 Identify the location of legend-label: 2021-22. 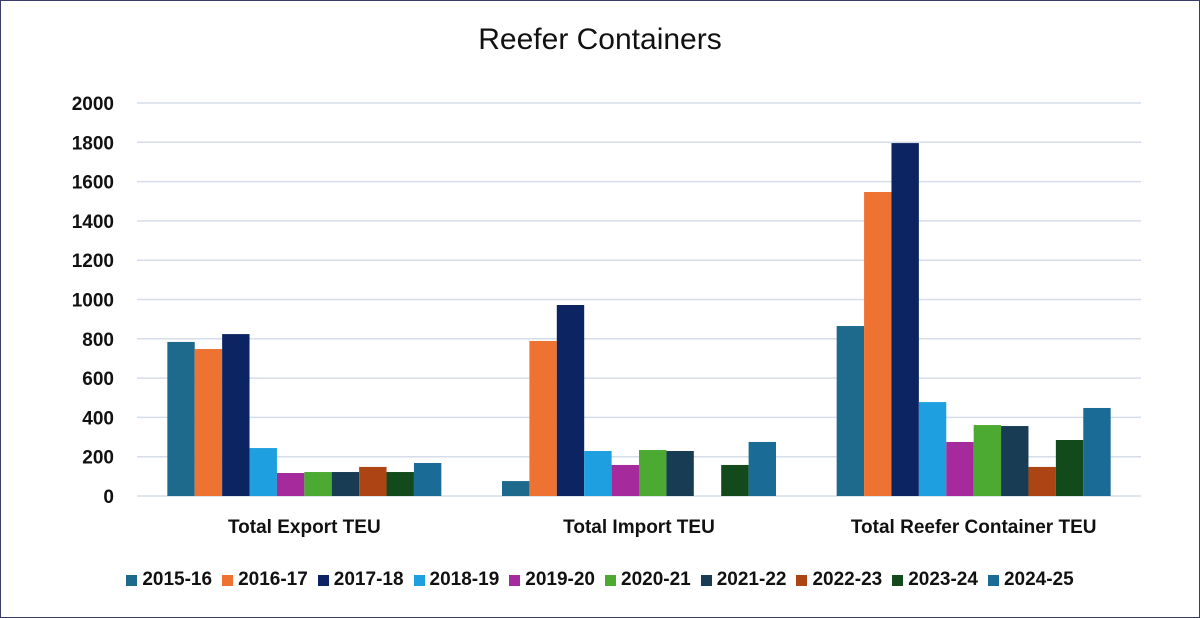
(751, 579).